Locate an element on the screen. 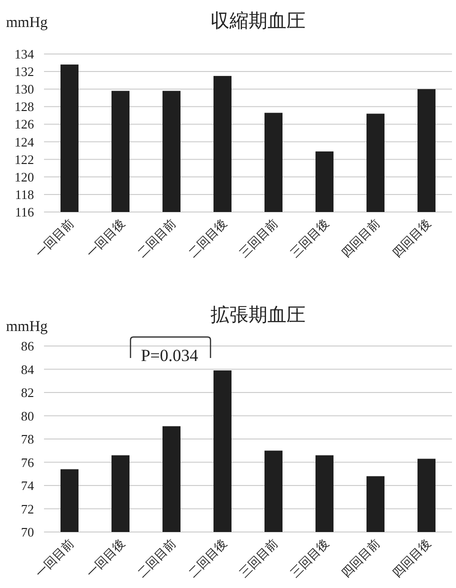  y-tick-label: 134 is located at coordinates (24, 54).